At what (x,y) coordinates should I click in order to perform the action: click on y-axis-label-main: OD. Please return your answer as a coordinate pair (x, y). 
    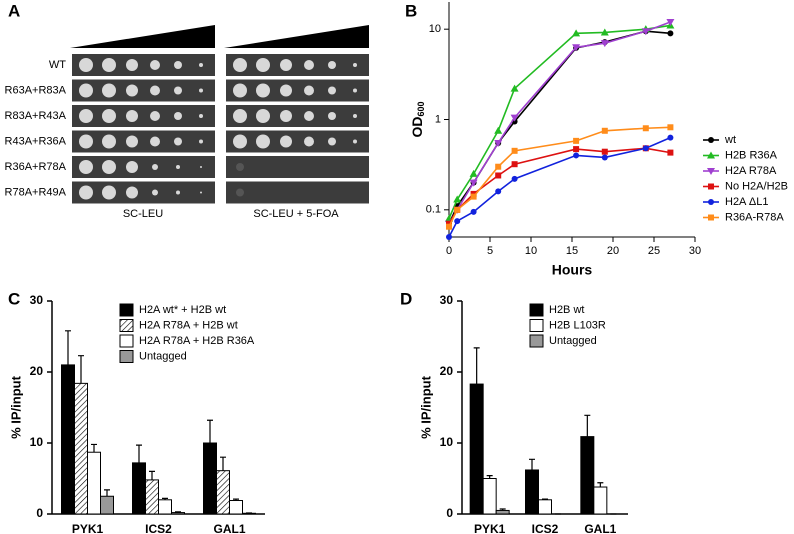
    Looking at the image, I should click on (417, 127).